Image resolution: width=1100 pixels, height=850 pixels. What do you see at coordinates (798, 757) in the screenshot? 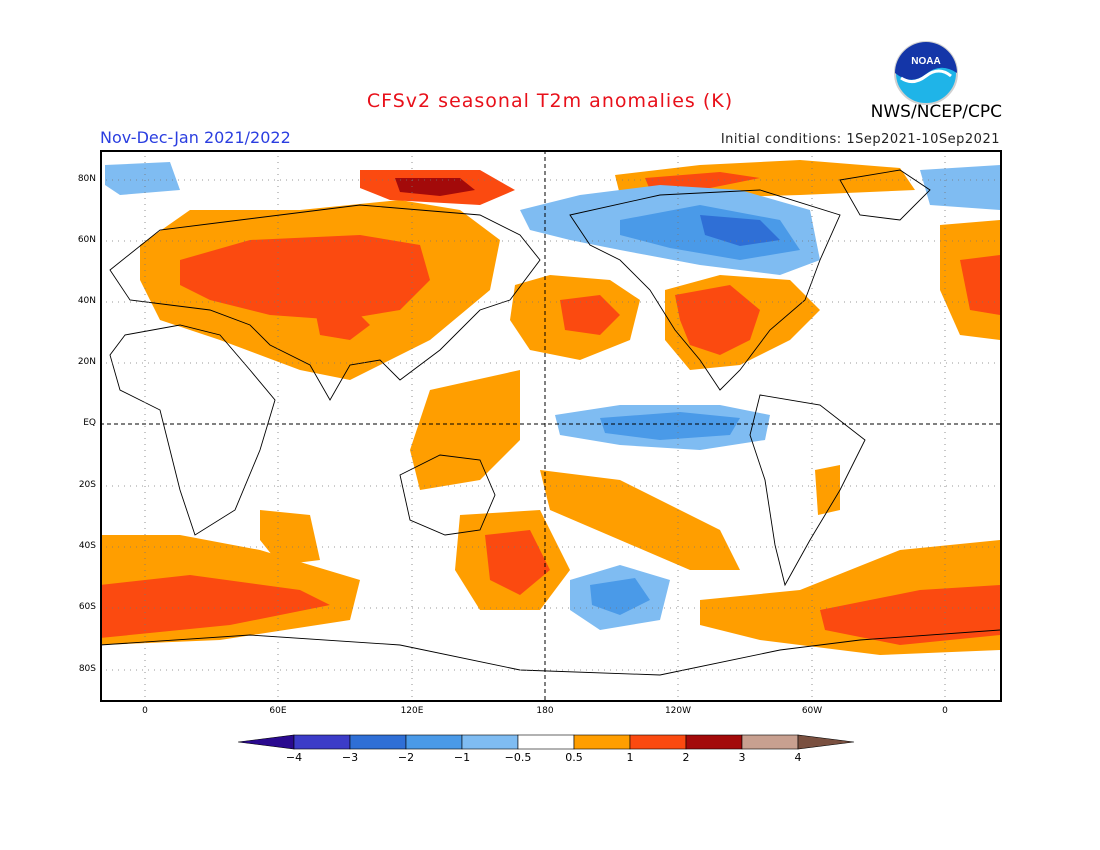
I see `colorbar-tick-label: 4` at bounding box center [798, 757].